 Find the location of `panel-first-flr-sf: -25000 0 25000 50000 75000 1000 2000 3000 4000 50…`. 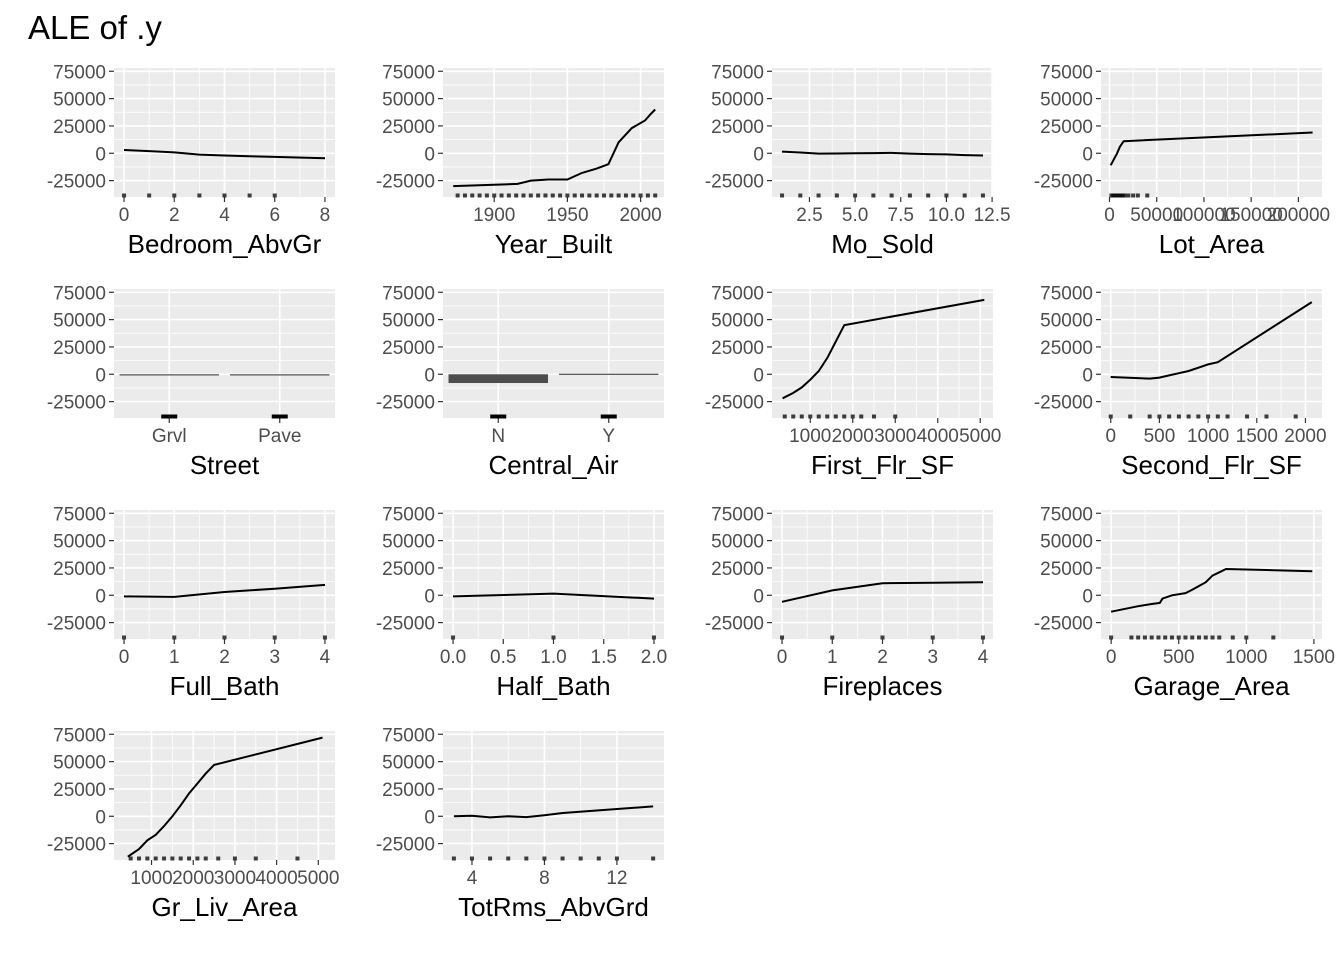

panel-first-flr-sf: -25000 0 25000 50000 75000 1000 2000 3000 4000 50… is located at coordinates (853, 381).